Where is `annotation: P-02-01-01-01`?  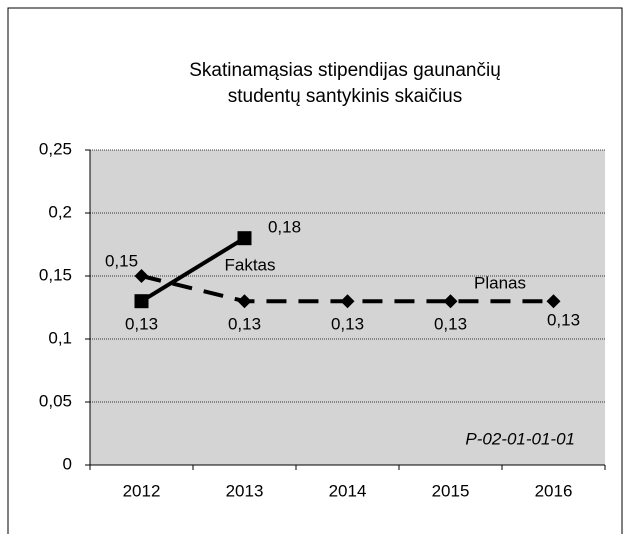 annotation: P-02-01-01-01 is located at coordinates (520, 438).